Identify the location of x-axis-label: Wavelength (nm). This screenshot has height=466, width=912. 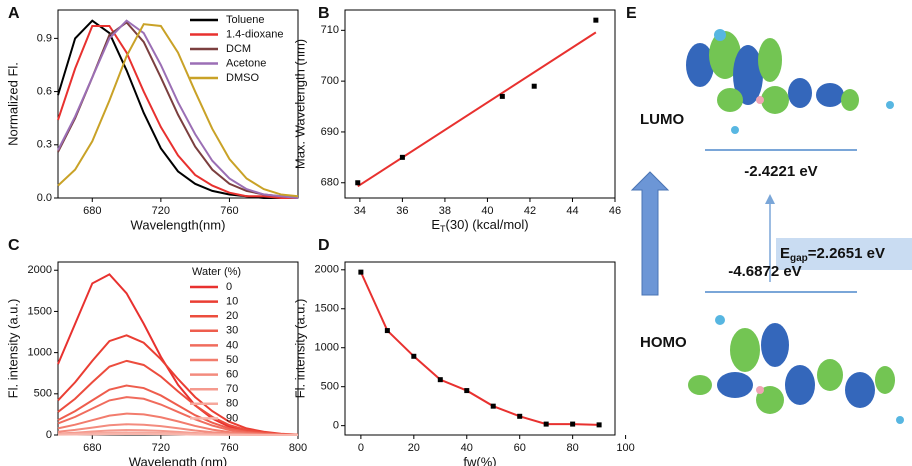
(178, 460).